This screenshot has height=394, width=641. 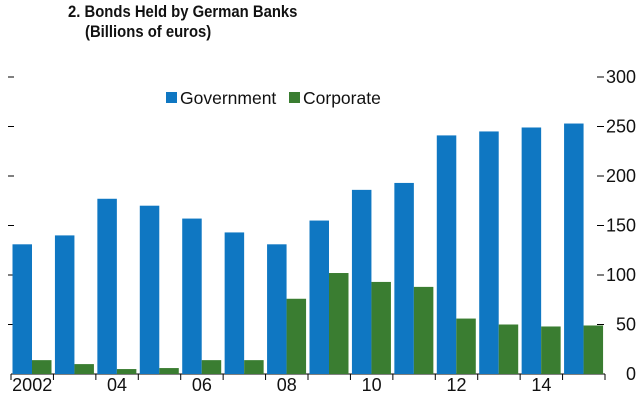 What do you see at coordinates (171, 97) in the screenshot?
I see `legend-swatch-government` at bounding box center [171, 97].